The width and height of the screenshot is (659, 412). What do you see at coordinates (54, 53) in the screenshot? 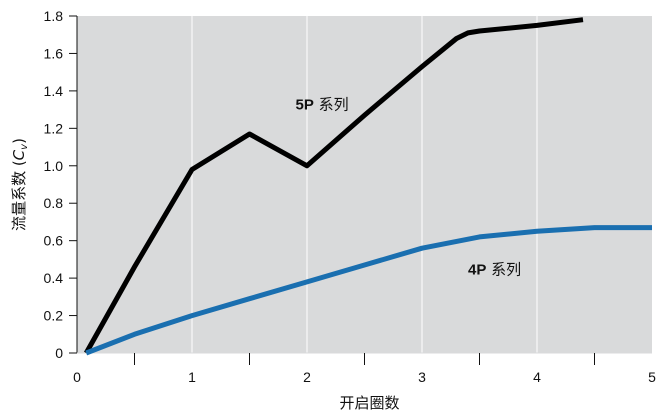
I see `y-tick-label: 1.6` at bounding box center [54, 53].